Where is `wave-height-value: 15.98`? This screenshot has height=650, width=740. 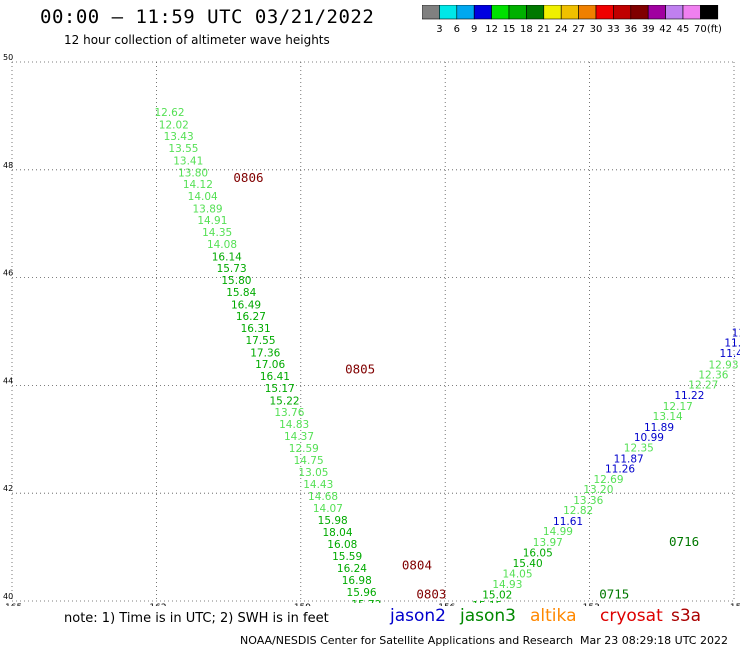 wave-height-value: 15.98 is located at coordinates (333, 521).